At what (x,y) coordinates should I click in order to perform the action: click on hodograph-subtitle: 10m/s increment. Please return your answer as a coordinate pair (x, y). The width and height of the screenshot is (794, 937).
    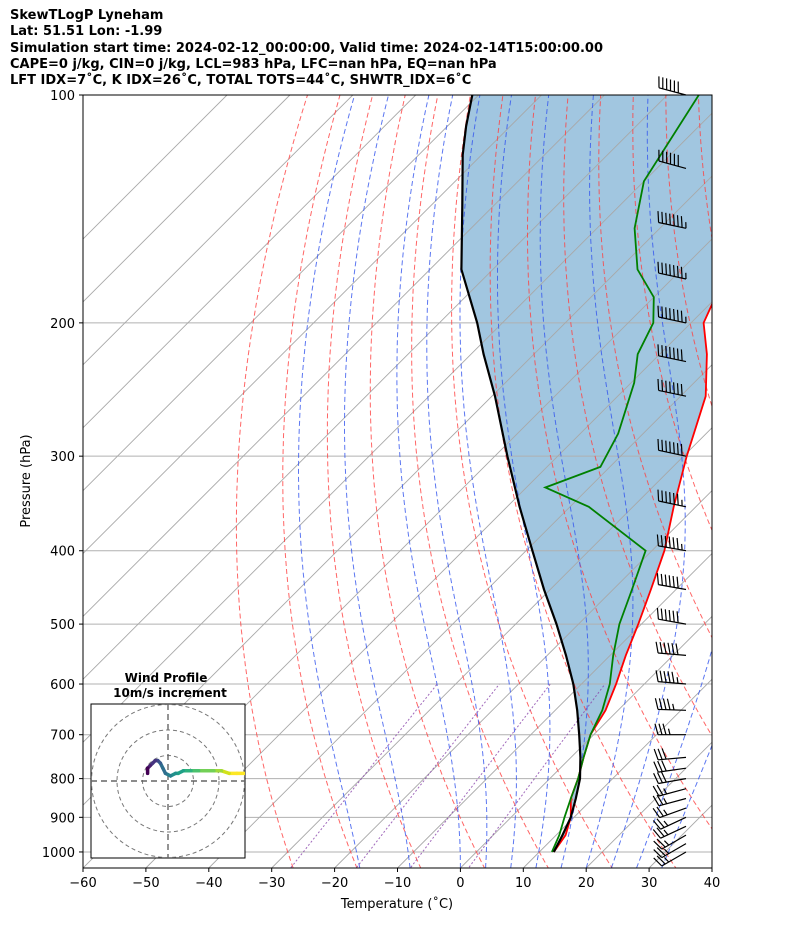
    Looking at the image, I should click on (170, 693).